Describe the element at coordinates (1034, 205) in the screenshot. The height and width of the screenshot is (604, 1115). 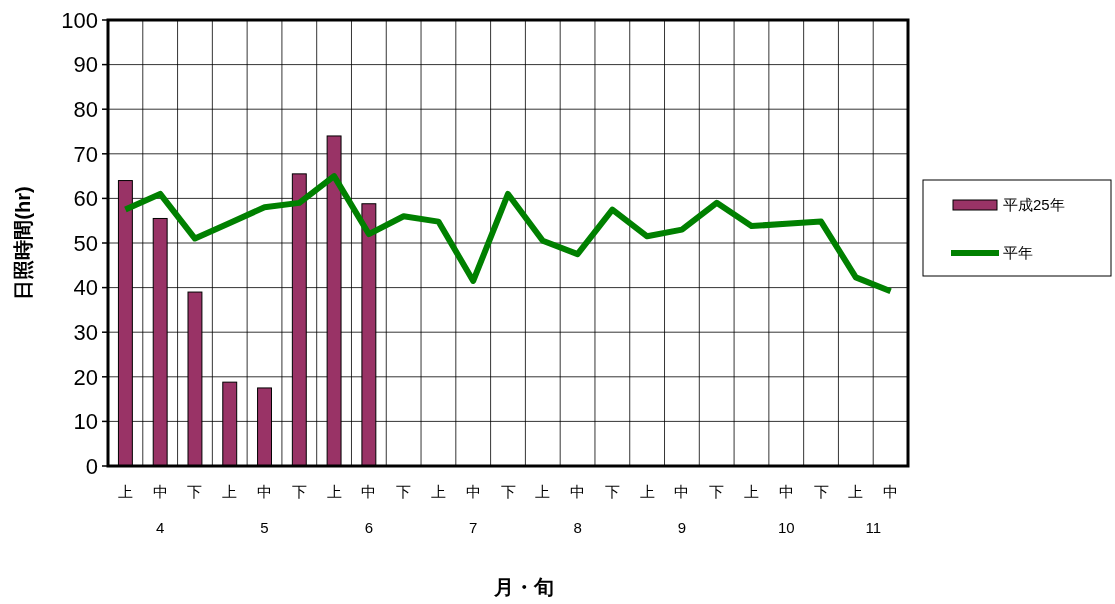
I see `legend-label: 平成25年` at that location.